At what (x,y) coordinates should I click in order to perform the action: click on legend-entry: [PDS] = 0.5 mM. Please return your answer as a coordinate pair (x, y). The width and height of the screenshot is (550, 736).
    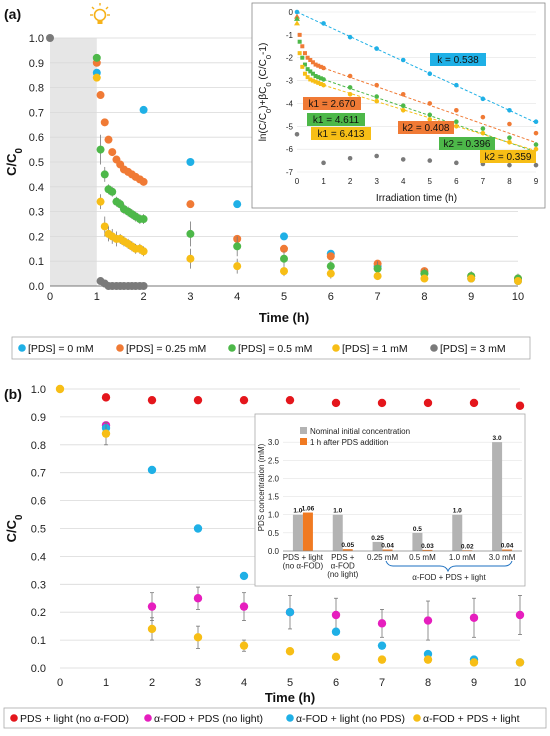
    Looking at the image, I should click on (275, 349).